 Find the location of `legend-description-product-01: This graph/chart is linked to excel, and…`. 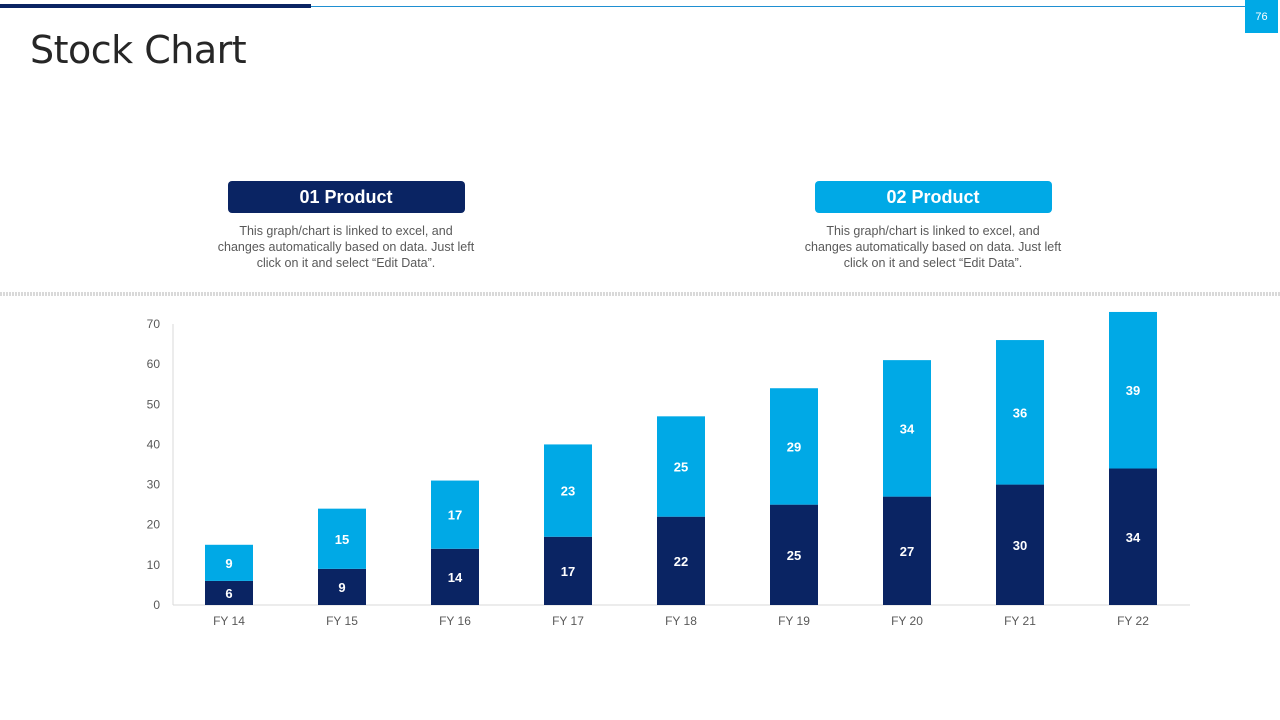

legend-description-product-01: This graph/chart is linked to excel, and… is located at coordinates (346, 247).